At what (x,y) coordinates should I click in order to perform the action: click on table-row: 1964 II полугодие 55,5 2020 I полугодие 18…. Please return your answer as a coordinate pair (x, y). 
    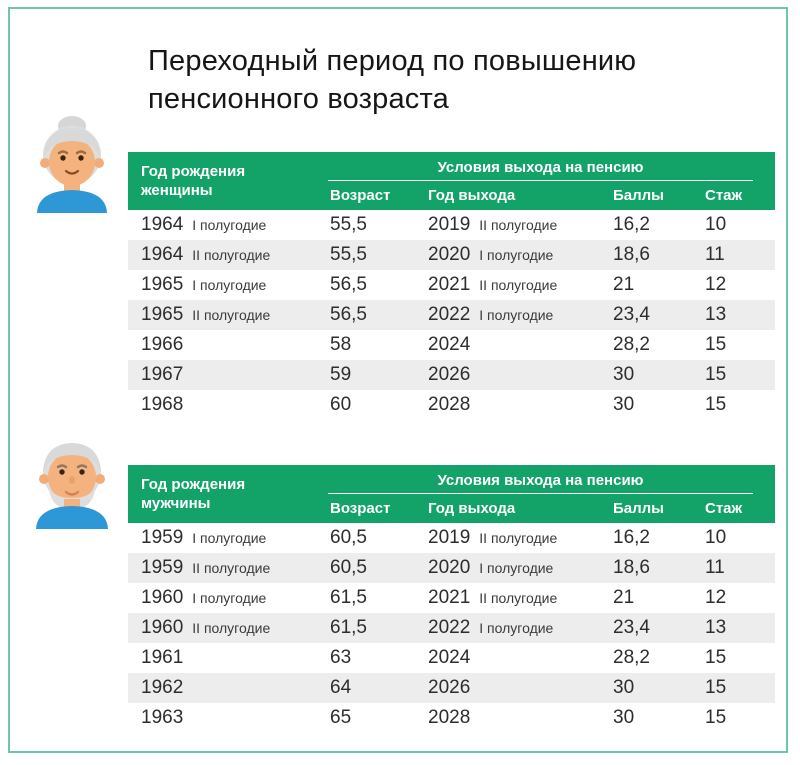
    Looking at the image, I should click on (451, 255).